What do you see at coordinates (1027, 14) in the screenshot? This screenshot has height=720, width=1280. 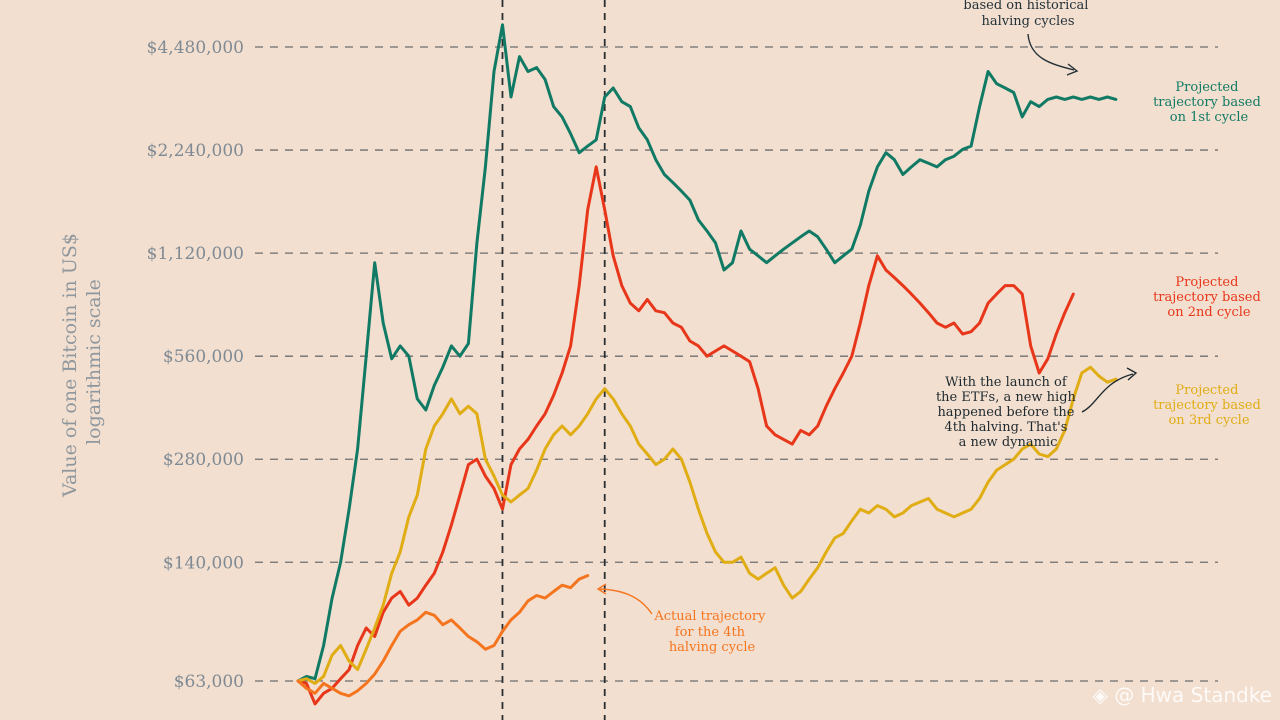 I see `annotation-historical: based on historical halving cycles` at bounding box center [1027, 14].